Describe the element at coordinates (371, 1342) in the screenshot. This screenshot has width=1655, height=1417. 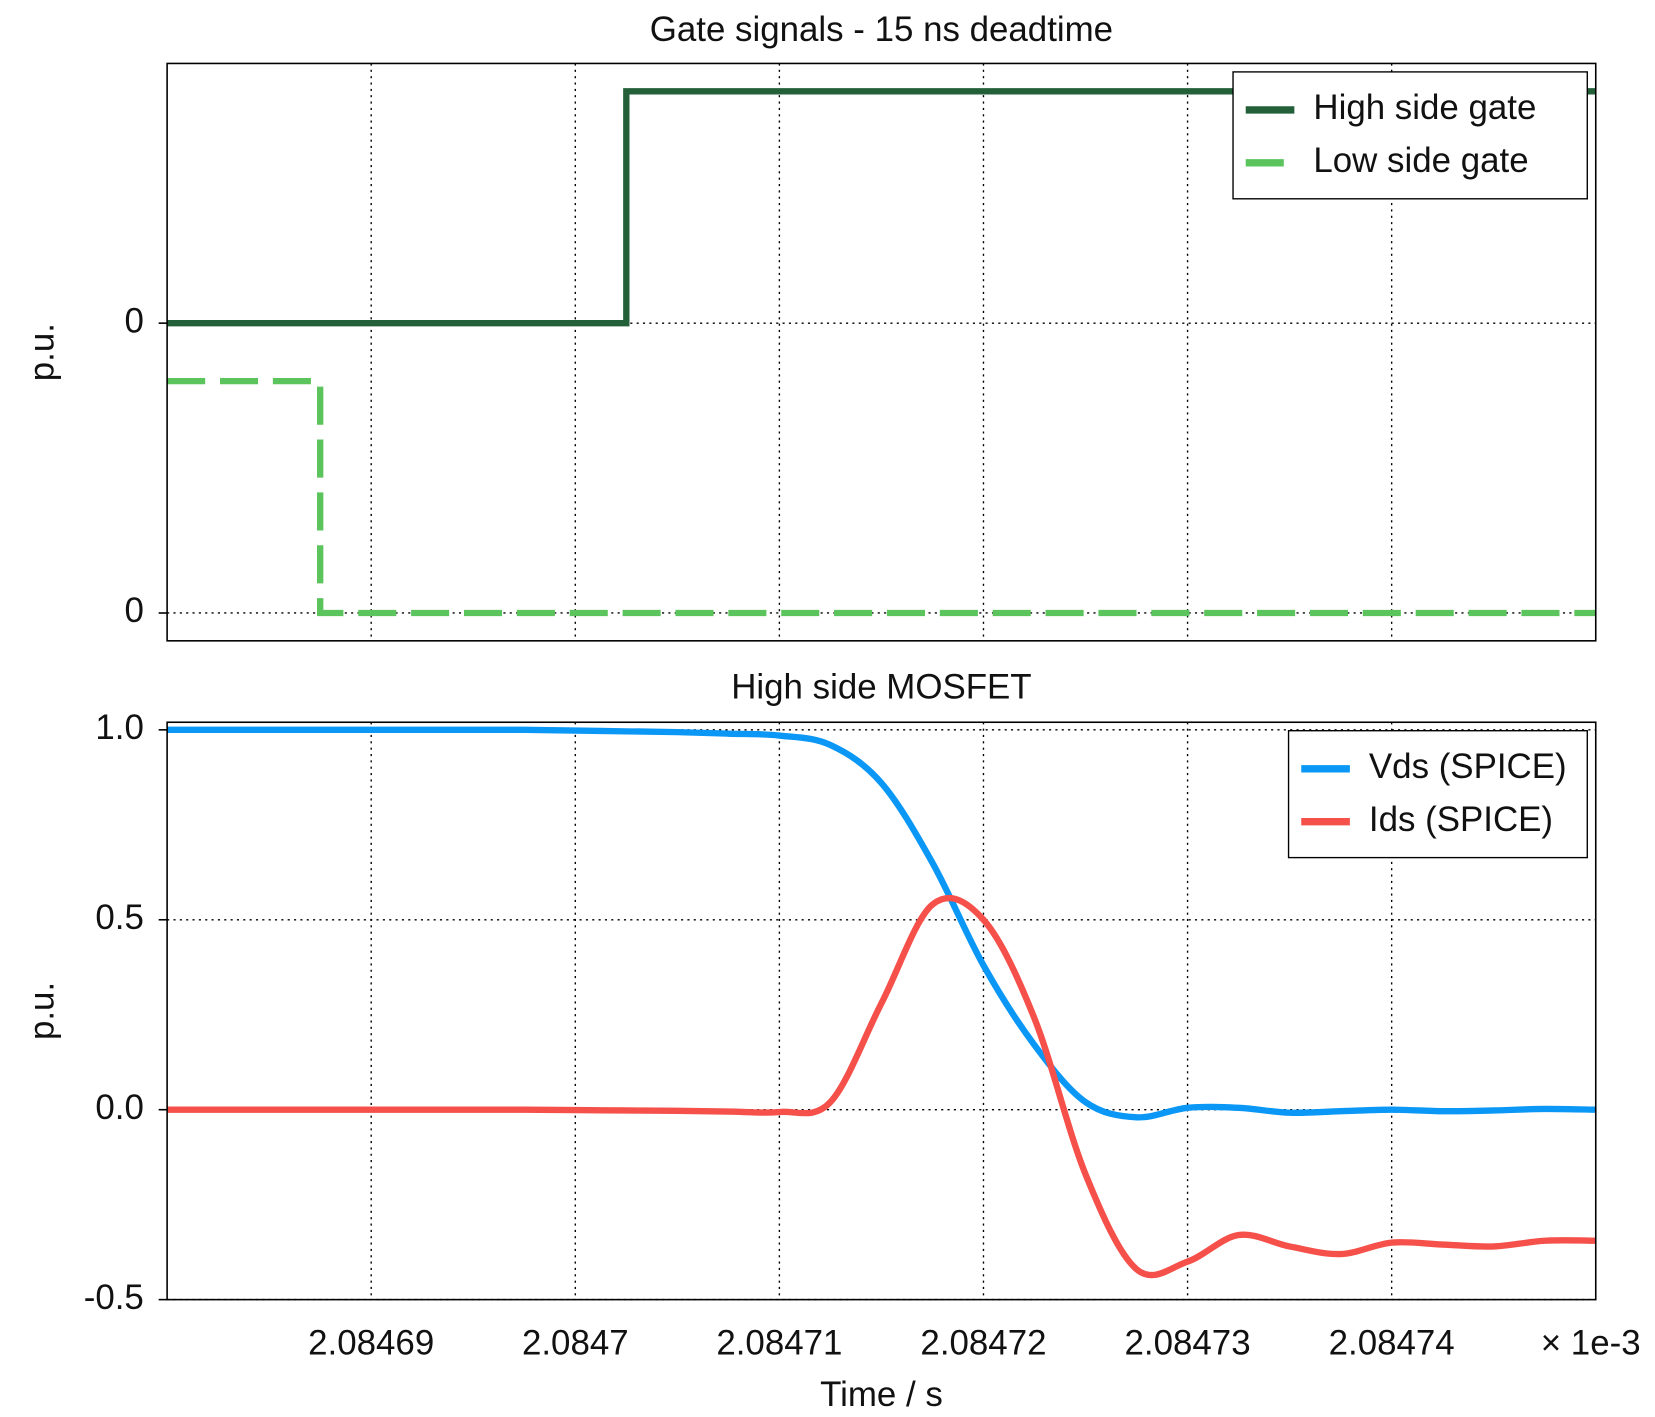
I see `x-tick-label: 2.08469` at that location.